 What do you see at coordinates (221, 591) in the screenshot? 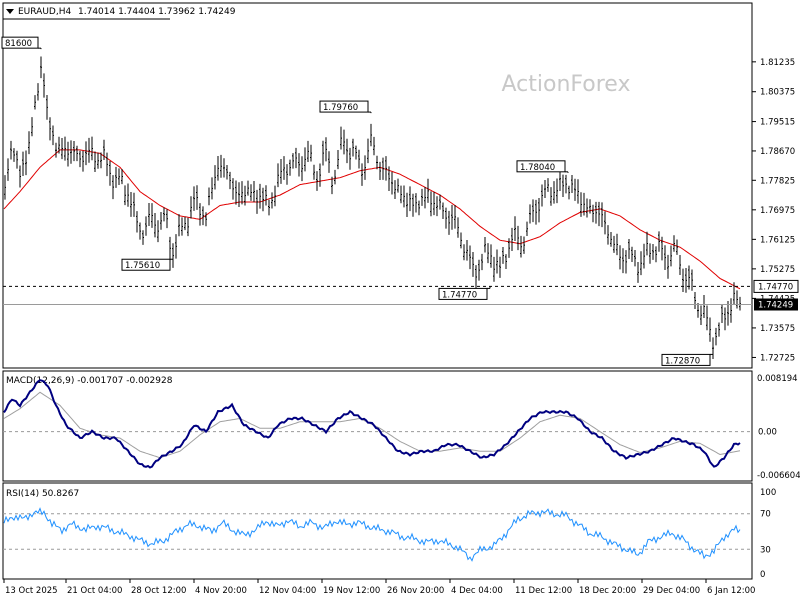
I see `time-tick-label: 4 Nov 20:00` at bounding box center [221, 591].